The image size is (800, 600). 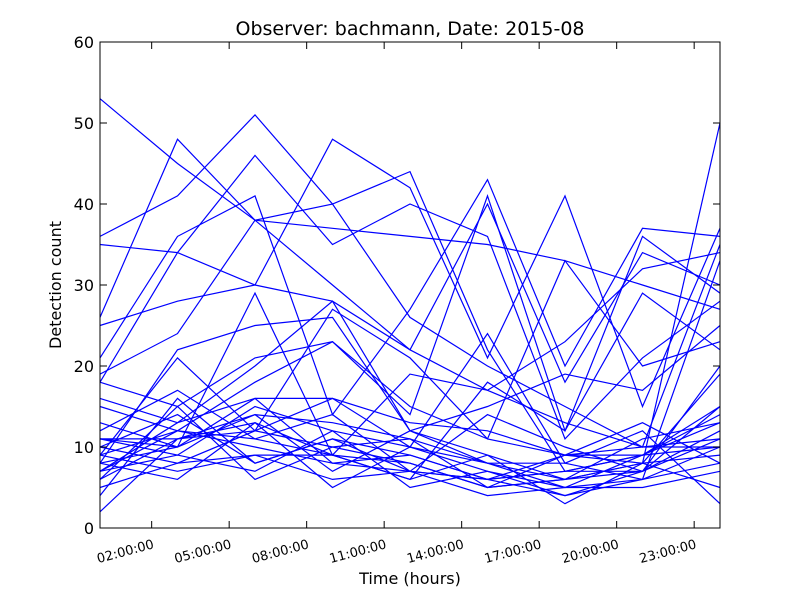 What do you see at coordinates (84, 42) in the screenshot?
I see `y-tick-label: 60` at bounding box center [84, 42].